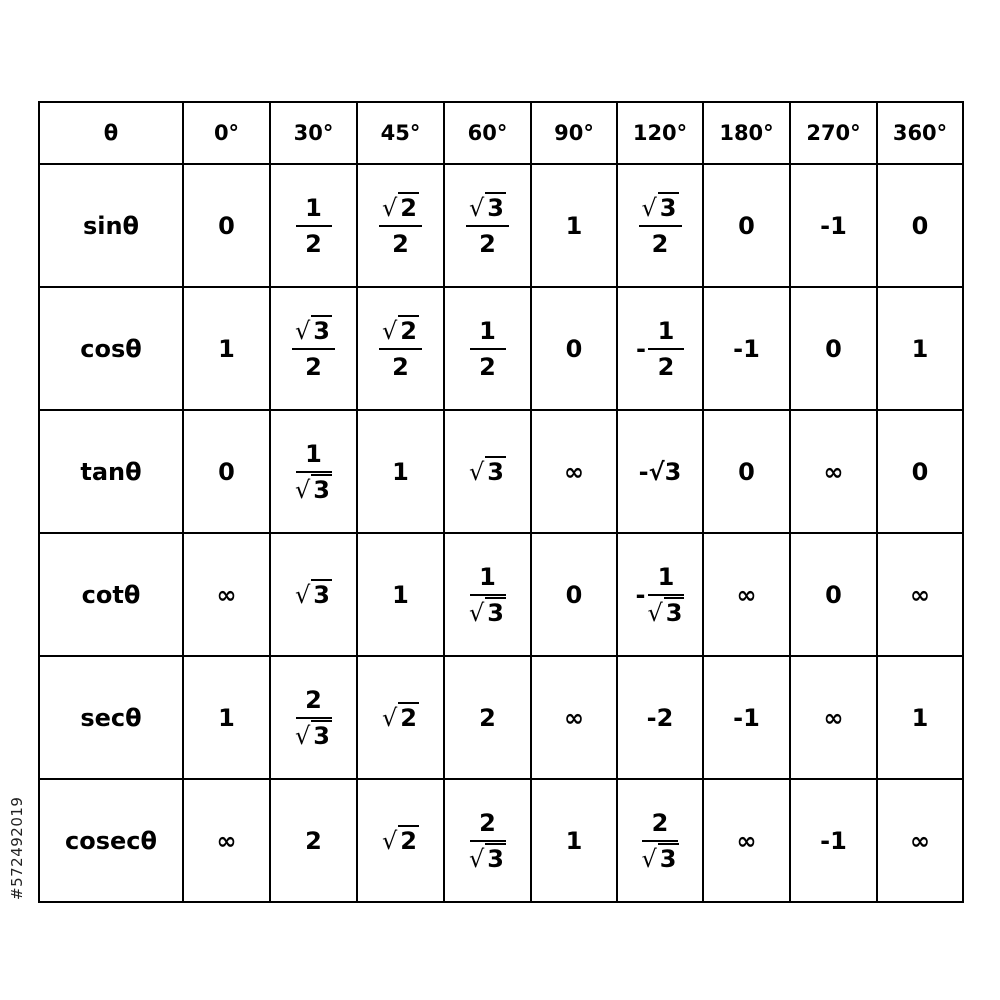  Describe the element at coordinates (111, 348) in the screenshot. I see `function-label: cosθ` at that location.